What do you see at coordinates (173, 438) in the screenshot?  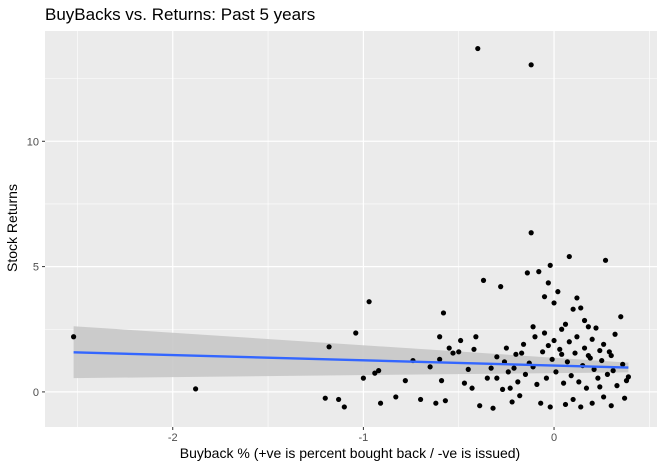 I see `x-tick-label: -2` at bounding box center [173, 438].